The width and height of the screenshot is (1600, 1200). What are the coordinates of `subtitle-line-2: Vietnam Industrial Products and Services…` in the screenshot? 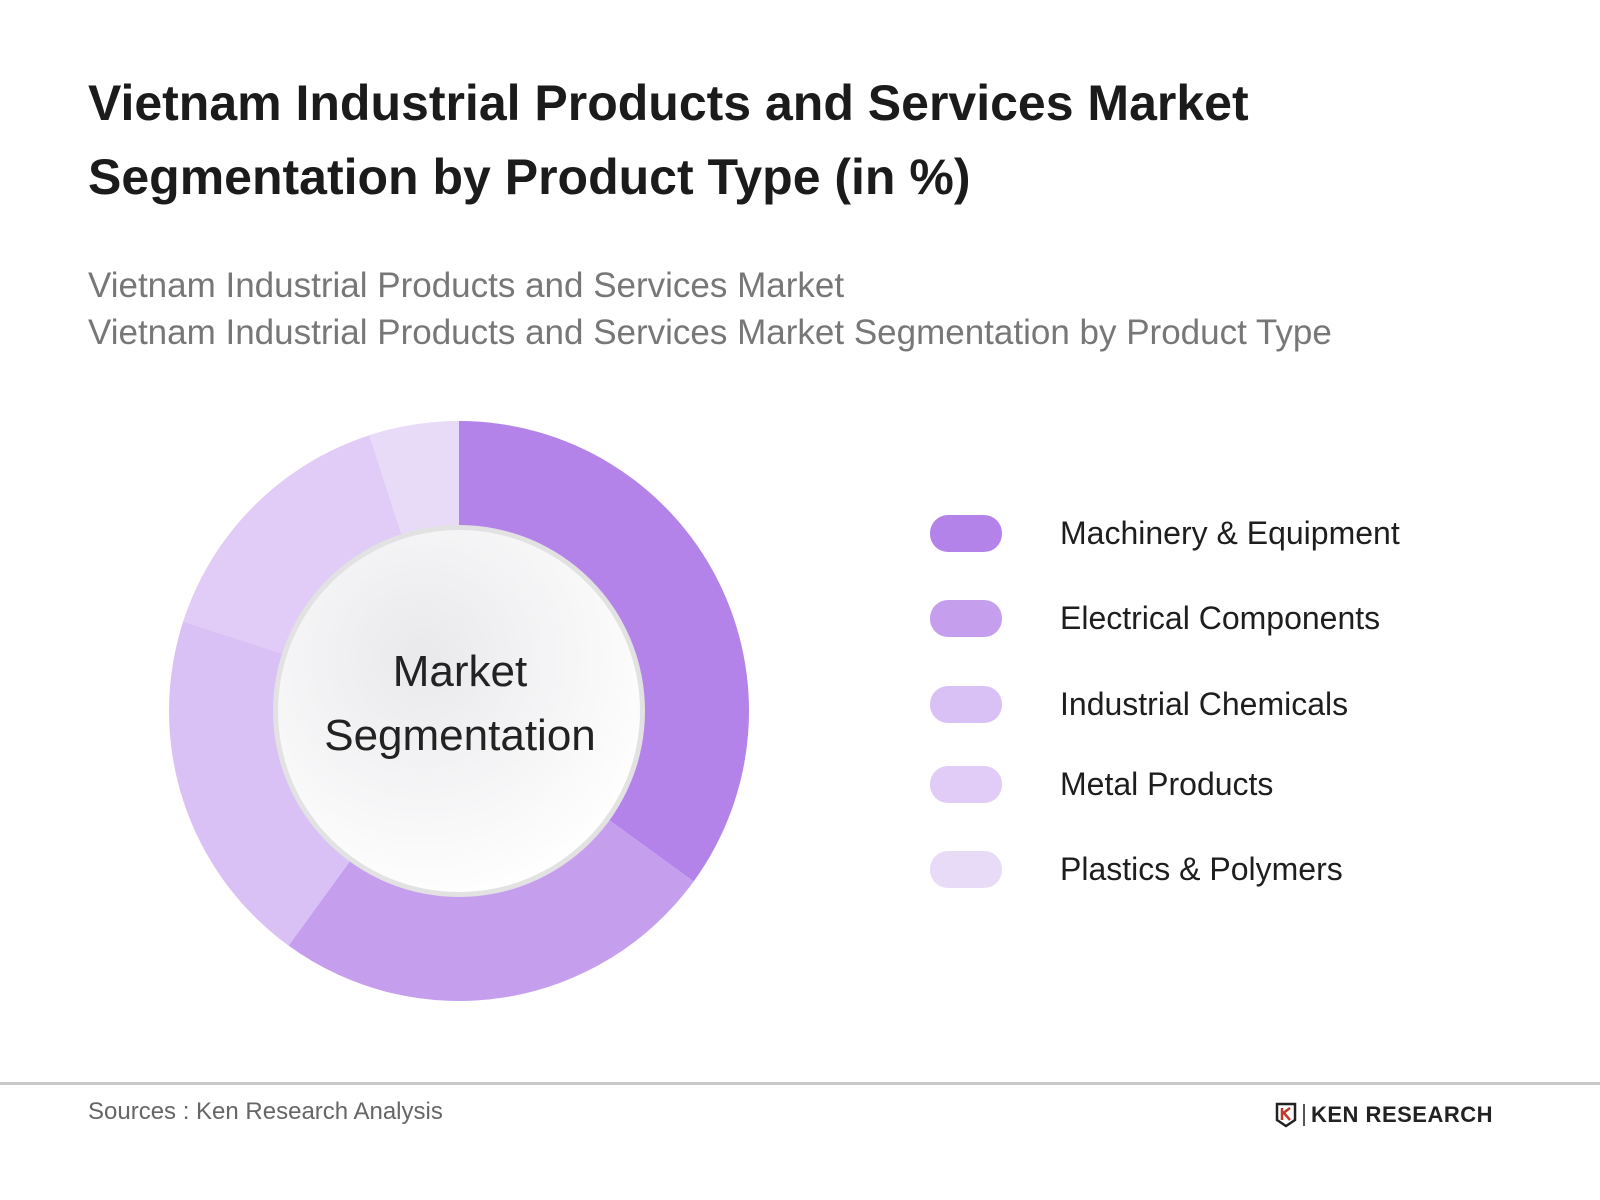 It's located at (710, 332).